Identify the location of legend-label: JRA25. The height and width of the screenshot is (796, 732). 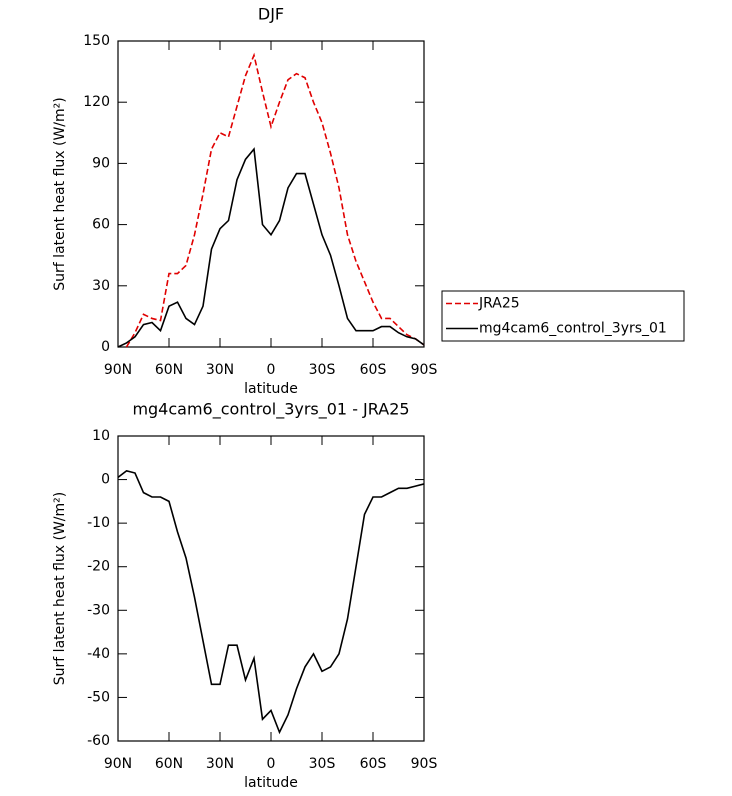
(499, 304).